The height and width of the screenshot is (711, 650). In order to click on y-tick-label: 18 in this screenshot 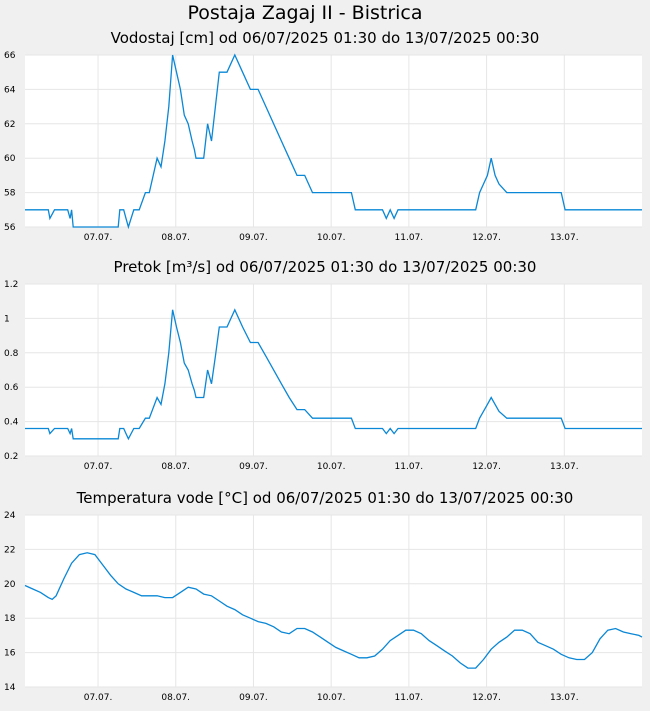, I will do `click(10, 619)`.